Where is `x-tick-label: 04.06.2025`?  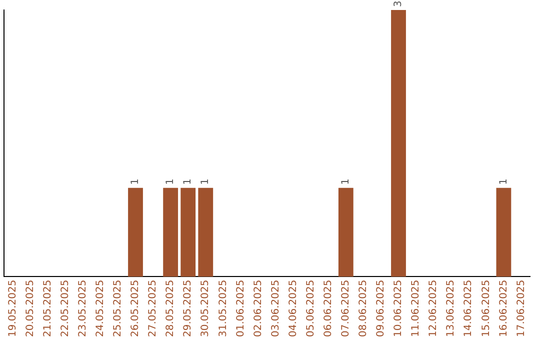
x-tick-label: 04.06.2025 is located at coordinates (293, 309).